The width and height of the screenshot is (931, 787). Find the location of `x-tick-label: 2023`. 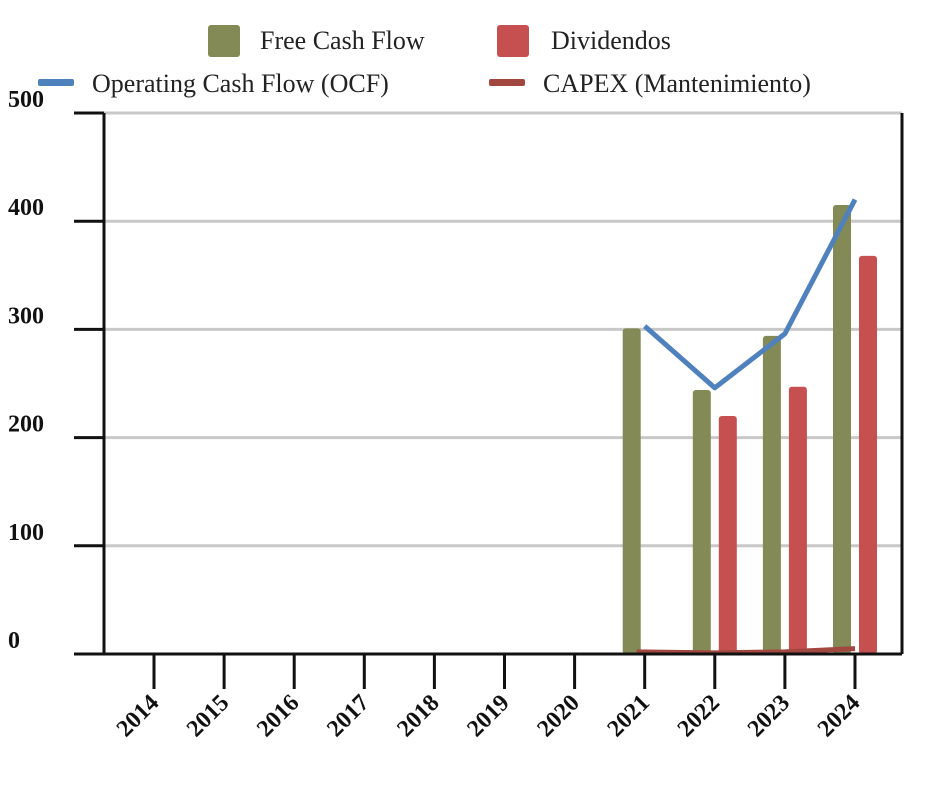

x-tick-label: 2023 is located at coordinates (769, 716).